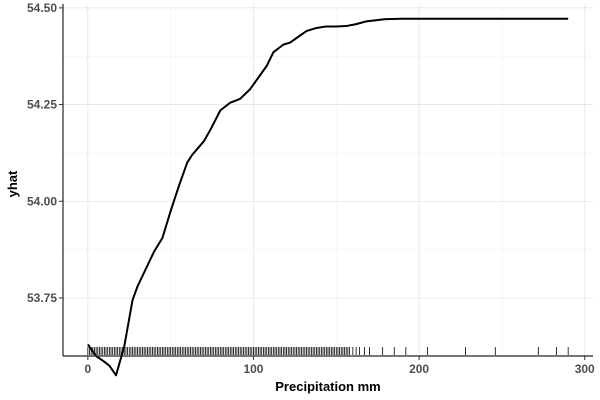  What do you see at coordinates (328, 351) in the screenshot?
I see `rug-layer` at bounding box center [328, 351].